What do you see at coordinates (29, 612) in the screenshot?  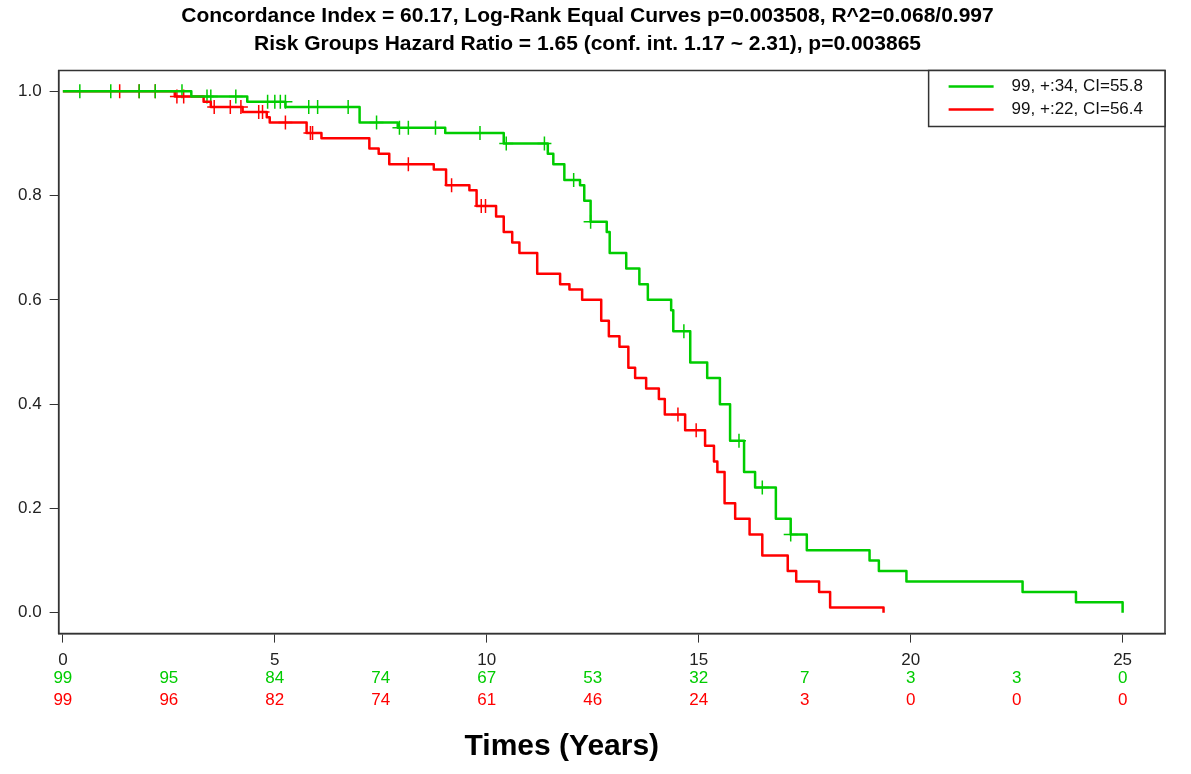 I see `y-tick-label: 0.0` at bounding box center [29, 612].